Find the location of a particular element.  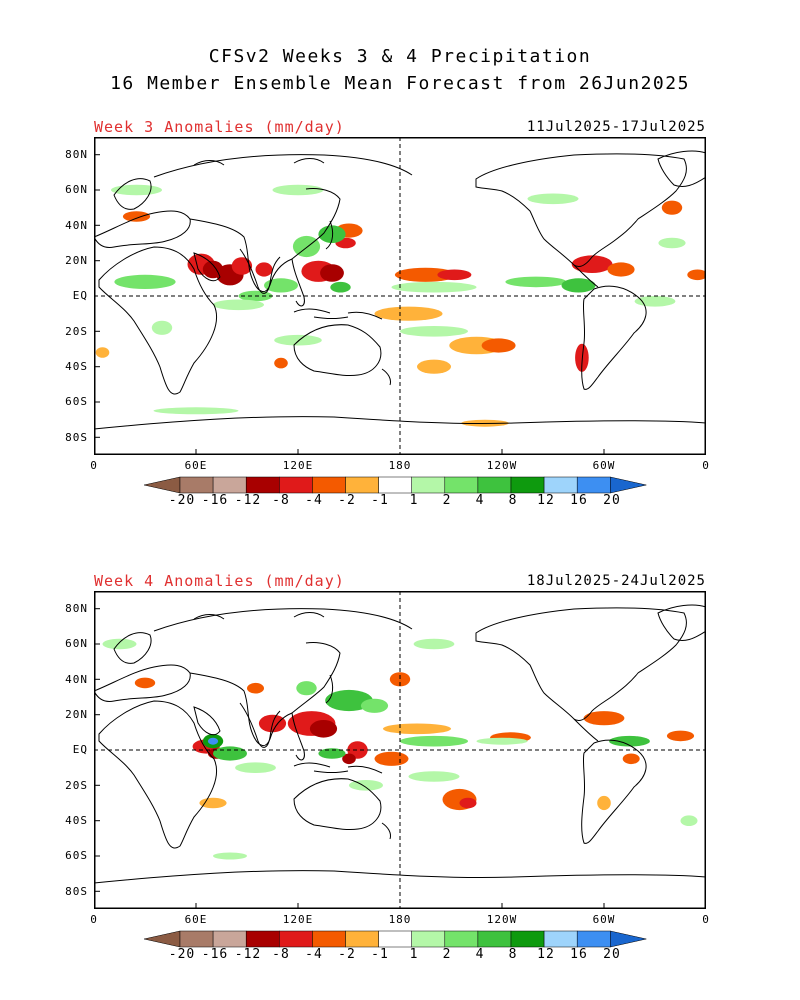

lat-label: EQ is located at coordinates (80, 749).